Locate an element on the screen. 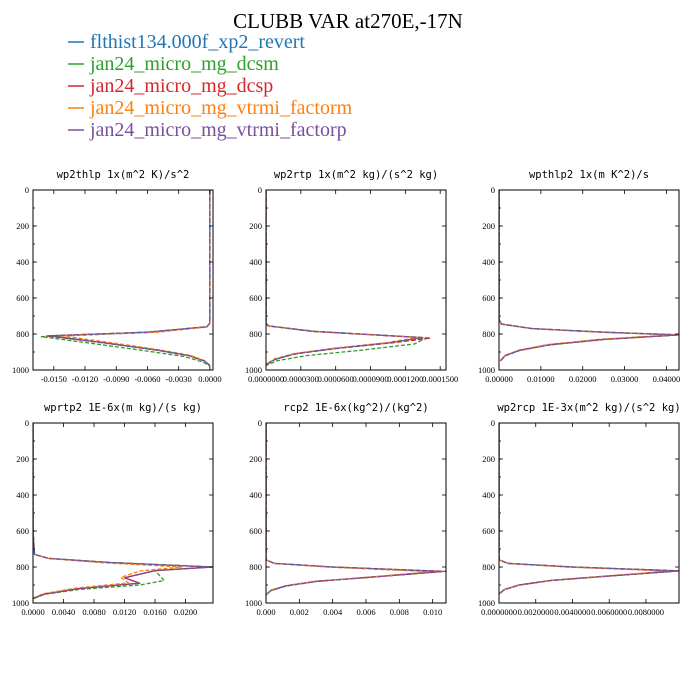 This screenshot has width=700, height=700. x-tick-label: 0.0000600 is located at coordinates (336, 379).